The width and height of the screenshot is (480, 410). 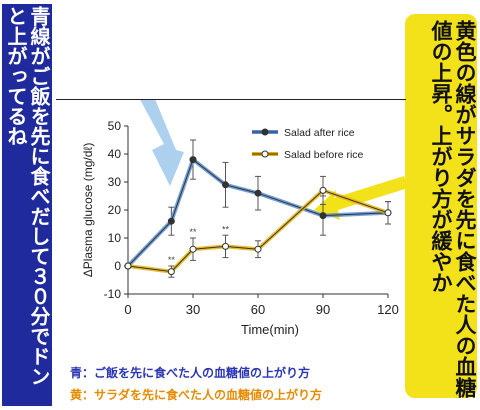 What do you see at coordinates (162, 143) in the screenshot?
I see `blue-callout-arrow` at bounding box center [162, 143].